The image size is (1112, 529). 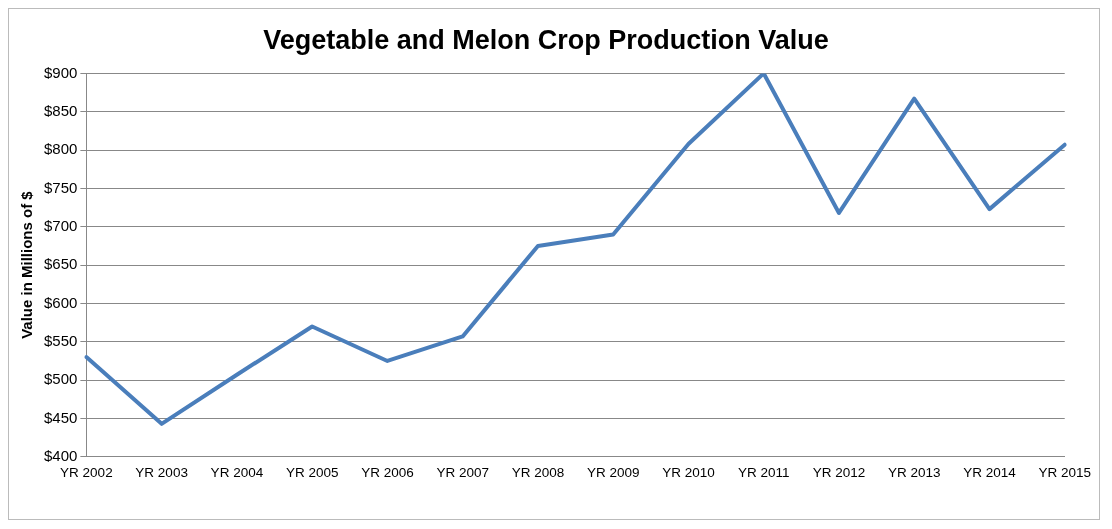 What do you see at coordinates (60, 187) in the screenshot?
I see `y-tick-label: $750` at bounding box center [60, 187].